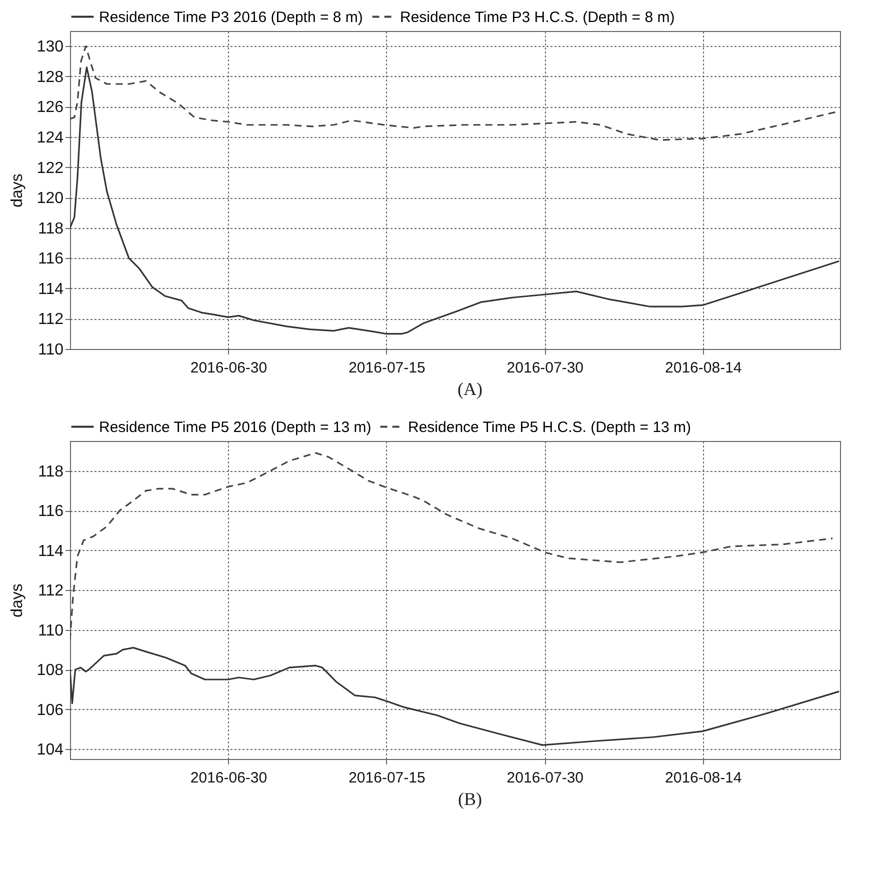 The width and height of the screenshot is (880, 881). What do you see at coordinates (550, 427) in the screenshot?
I see `legend-label: Residence Time P5 H.C.S. (Depth = 13 m)` at bounding box center [550, 427].